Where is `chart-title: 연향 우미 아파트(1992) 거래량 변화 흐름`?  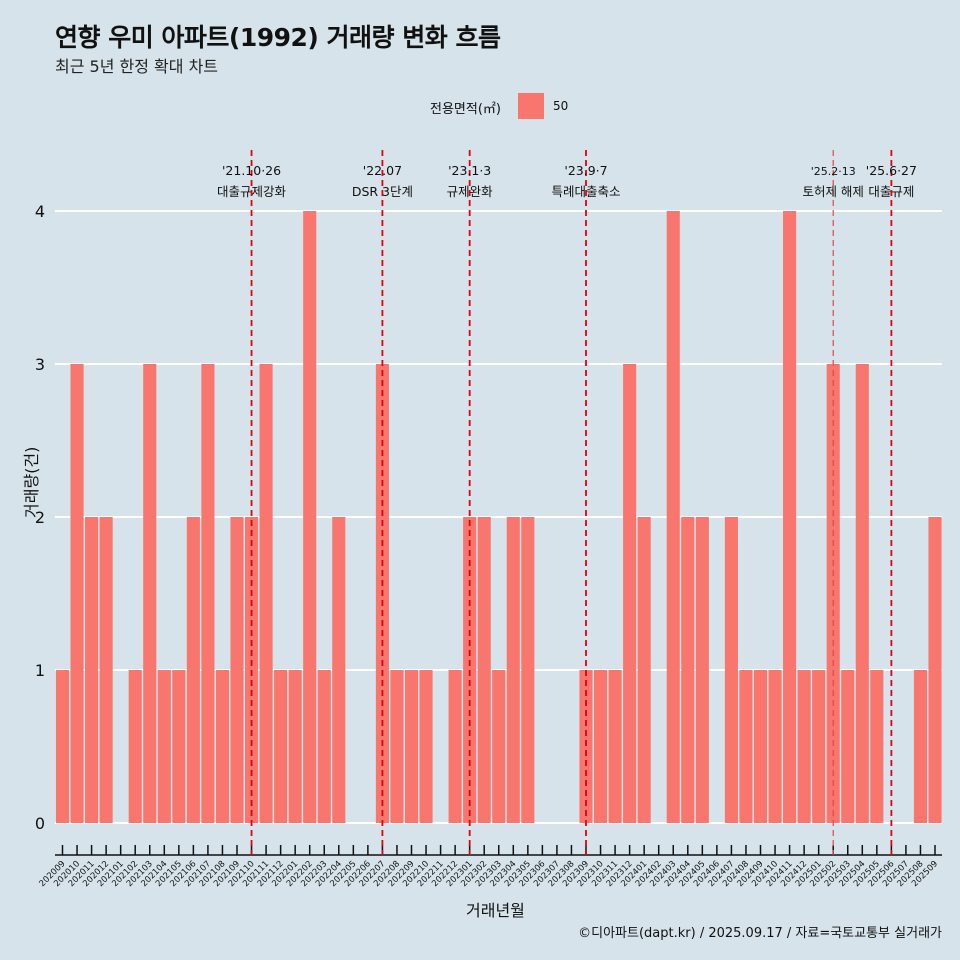
chart-title: 연향 우미 아파트(1992) 거래량 변화 흐름 is located at coordinates (278, 37).